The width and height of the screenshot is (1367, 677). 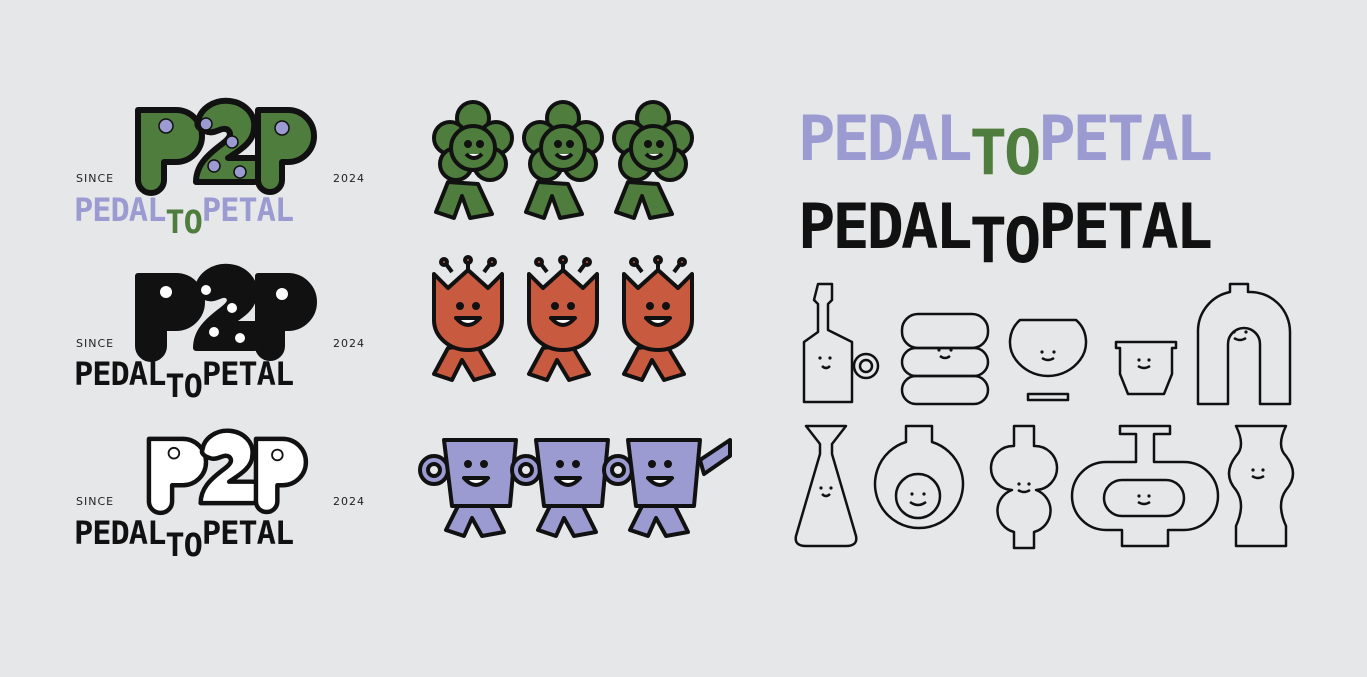 I want to click on walking-tulip-icon-row, so click(x=563, y=318).